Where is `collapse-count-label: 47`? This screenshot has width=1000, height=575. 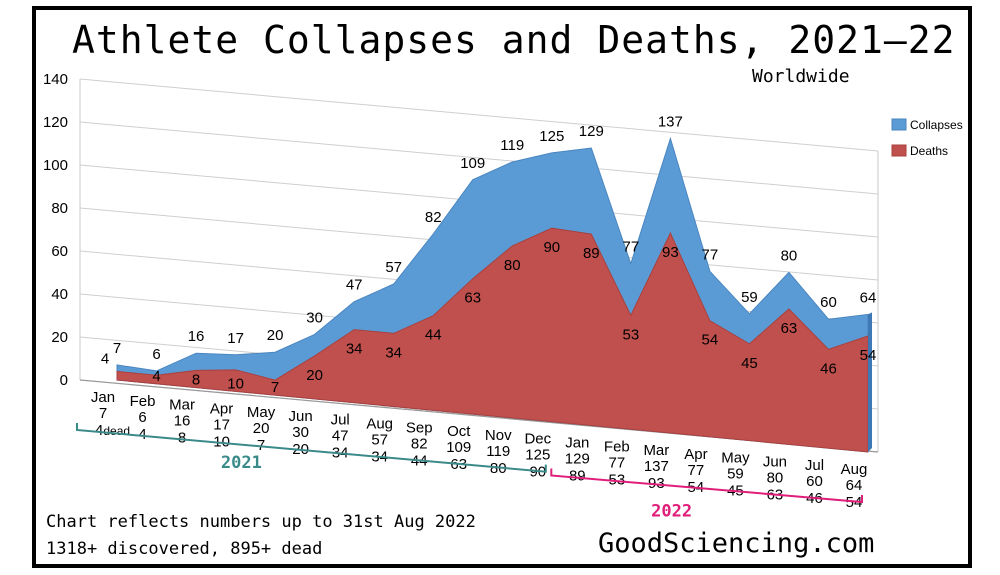
collapse-count-label: 47 is located at coordinates (340, 436).